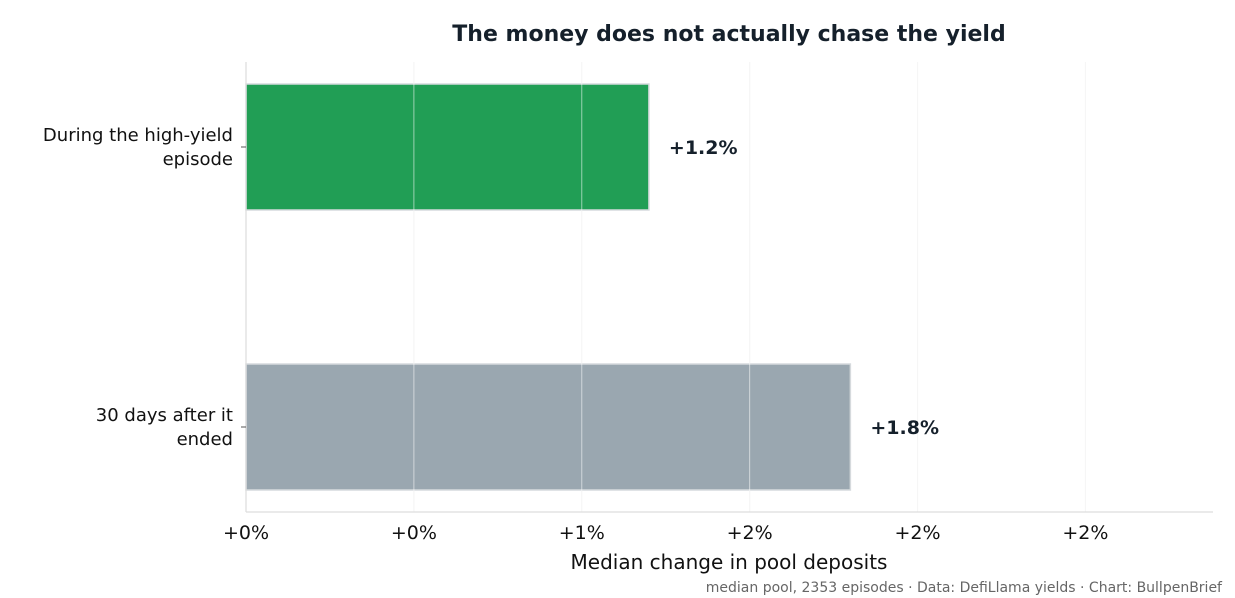 Image resolution: width=1235 pixels, height=598 pixels. I want to click on data-labels: +1.2% +1.8%, so click(804, 288).